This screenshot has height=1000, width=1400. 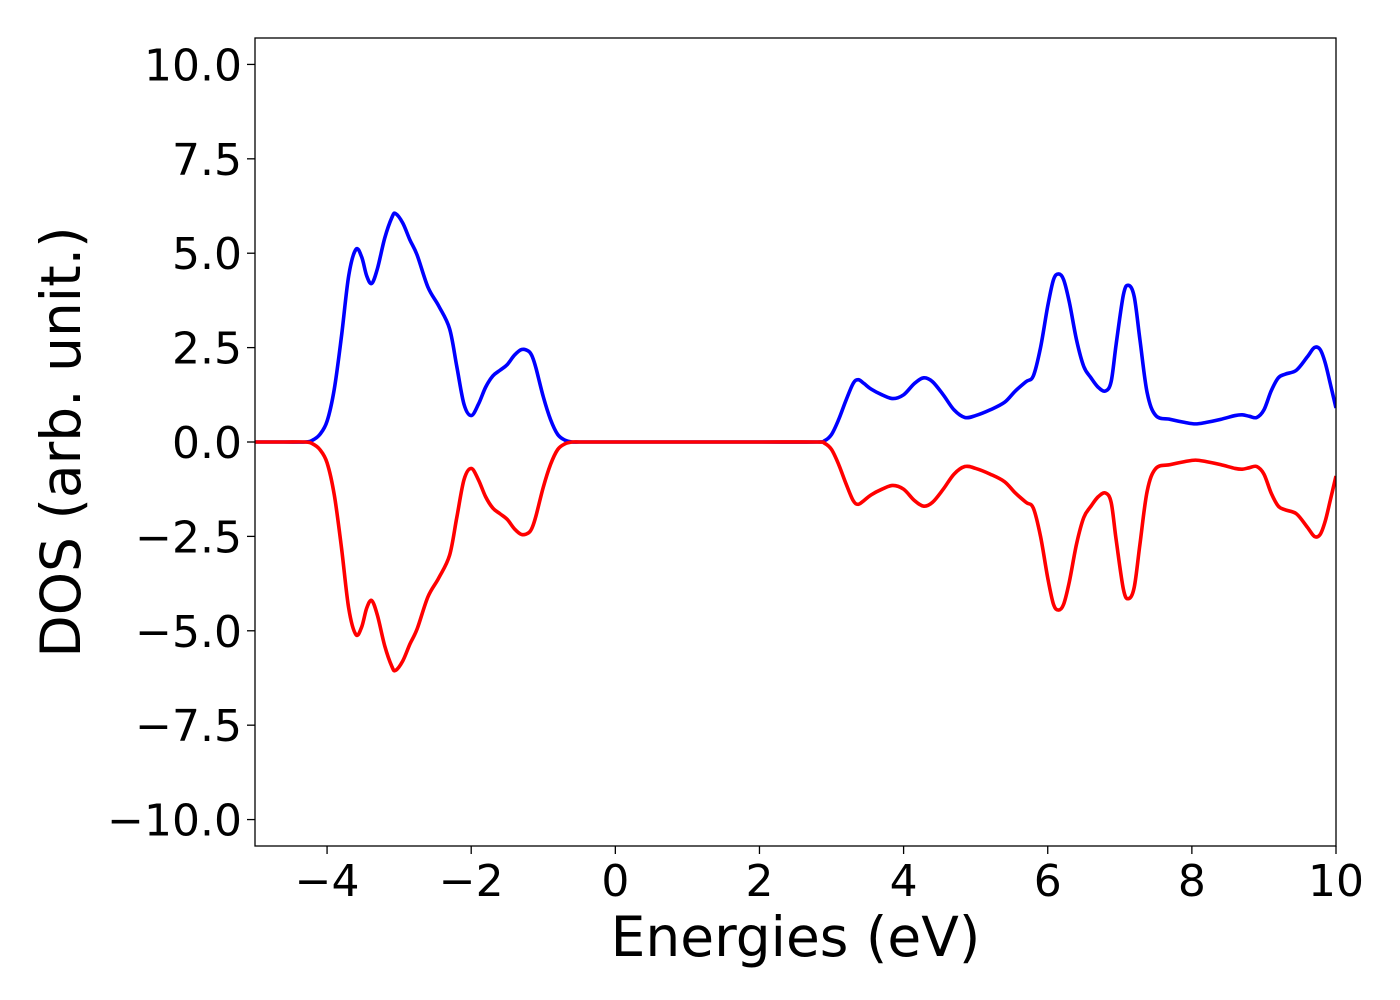 I want to click on y-tick-label: −2.5, so click(x=188, y=537).